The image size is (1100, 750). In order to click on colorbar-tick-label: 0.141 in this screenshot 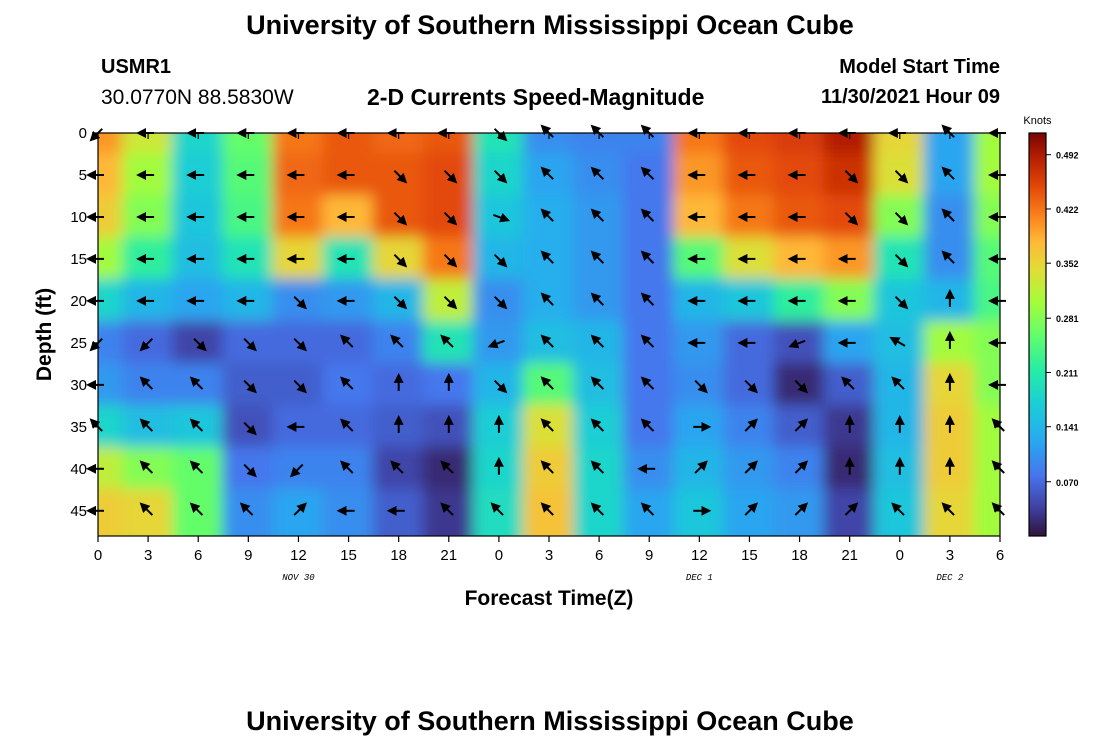, I will do `click(1067, 428)`.